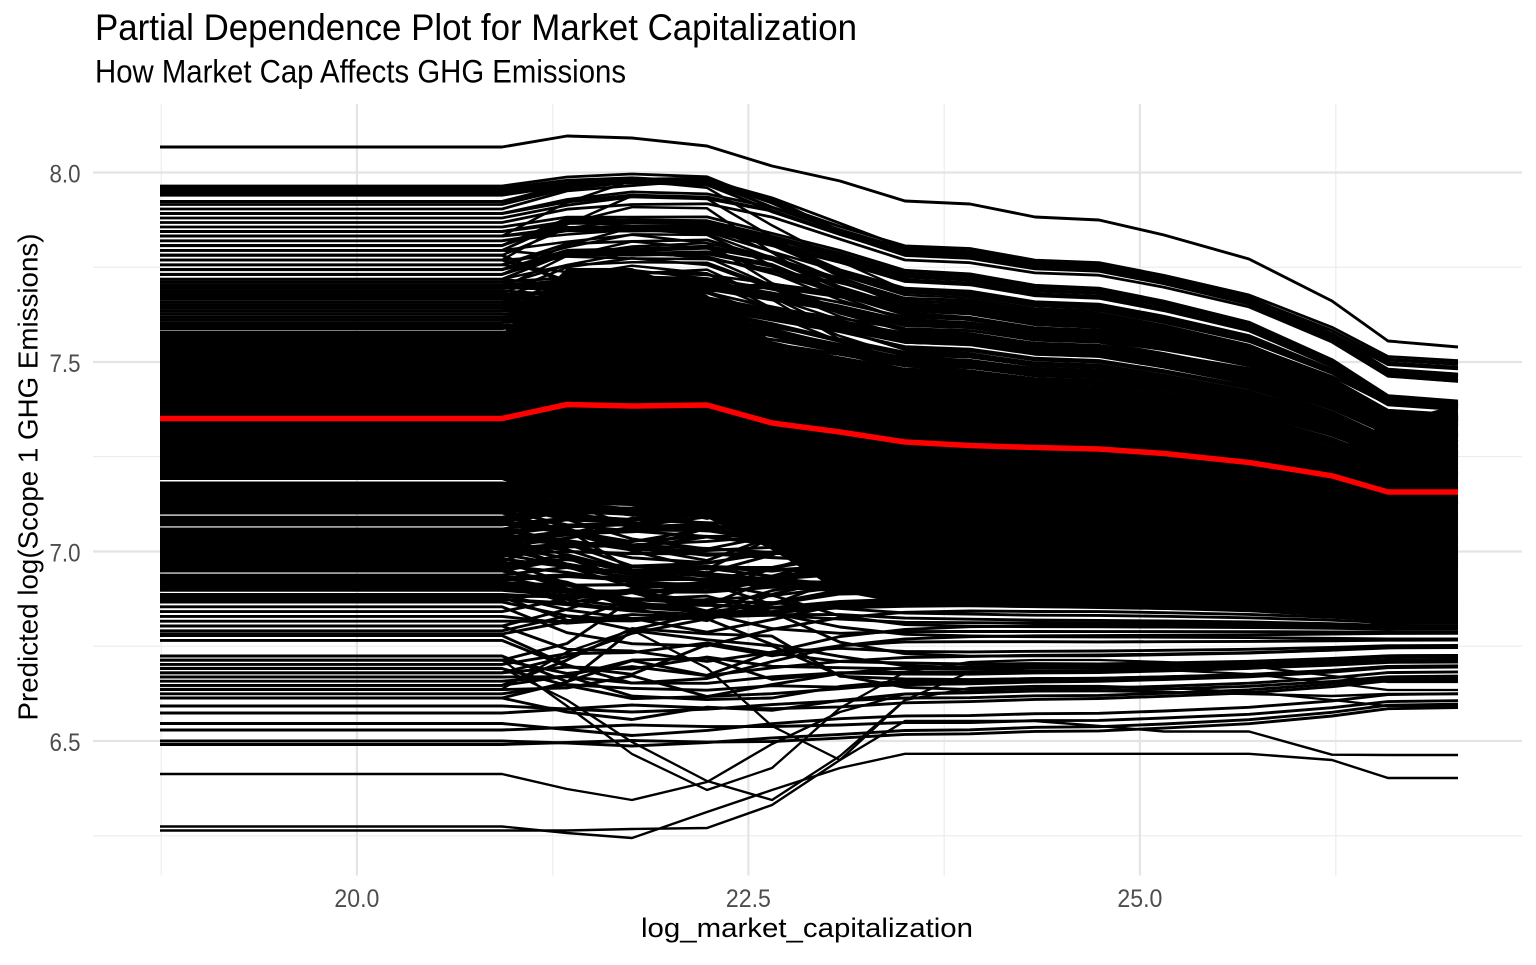 The image size is (1536, 965). What do you see at coordinates (65, 554) in the screenshot?
I see `svg-text: 7.0` at bounding box center [65, 554].